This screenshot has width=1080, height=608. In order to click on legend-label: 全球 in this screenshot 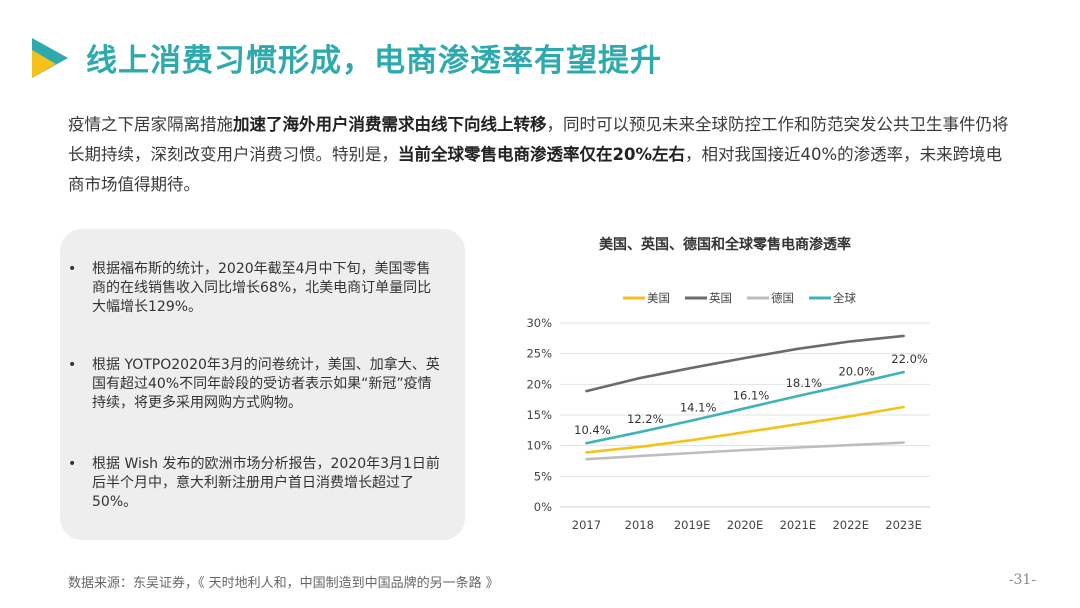, I will do `click(844, 298)`.